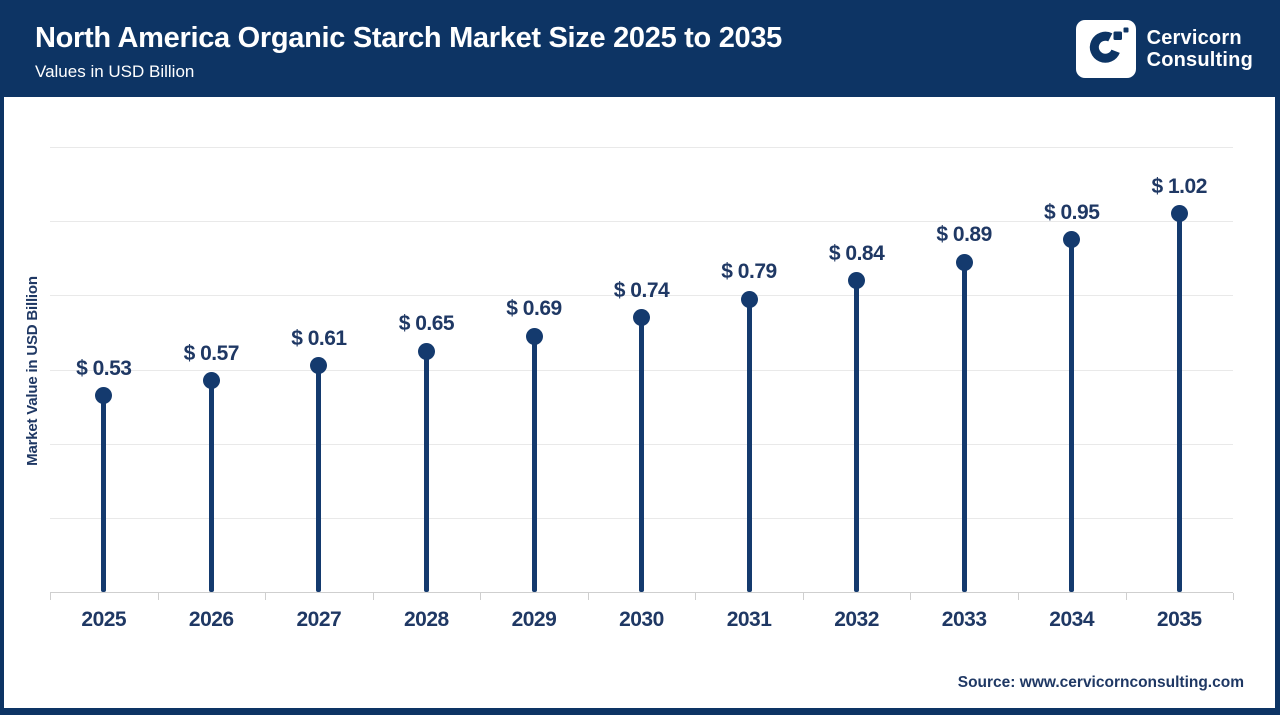  Describe the element at coordinates (426, 619) in the screenshot. I see `x-tick-label: 2028` at that location.